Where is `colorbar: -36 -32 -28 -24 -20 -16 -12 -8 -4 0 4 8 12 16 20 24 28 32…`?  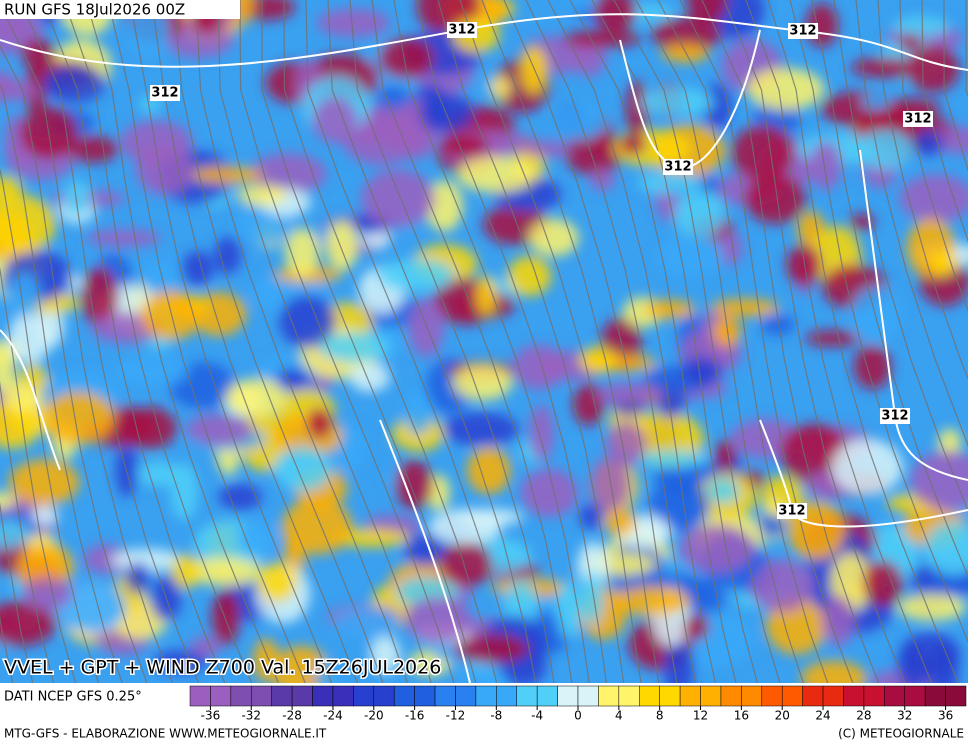
colorbar: -36 -32 -28 -24 -20 -16 -12 -8 -4 0 4 8 12 16 20 24 28 32… is located at coordinates (578, 704).